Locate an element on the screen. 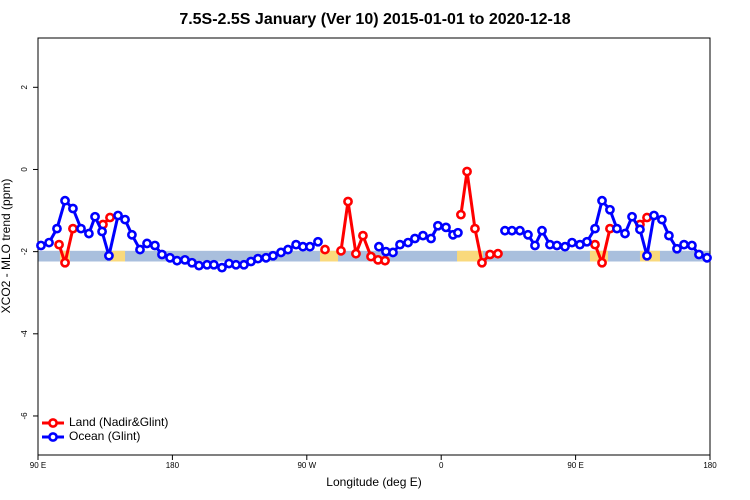 The height and width of the screenshot is (500, 750). y-axis-label: XCO2 - MLO trend (ppm) is located at coordinates (6, 246).